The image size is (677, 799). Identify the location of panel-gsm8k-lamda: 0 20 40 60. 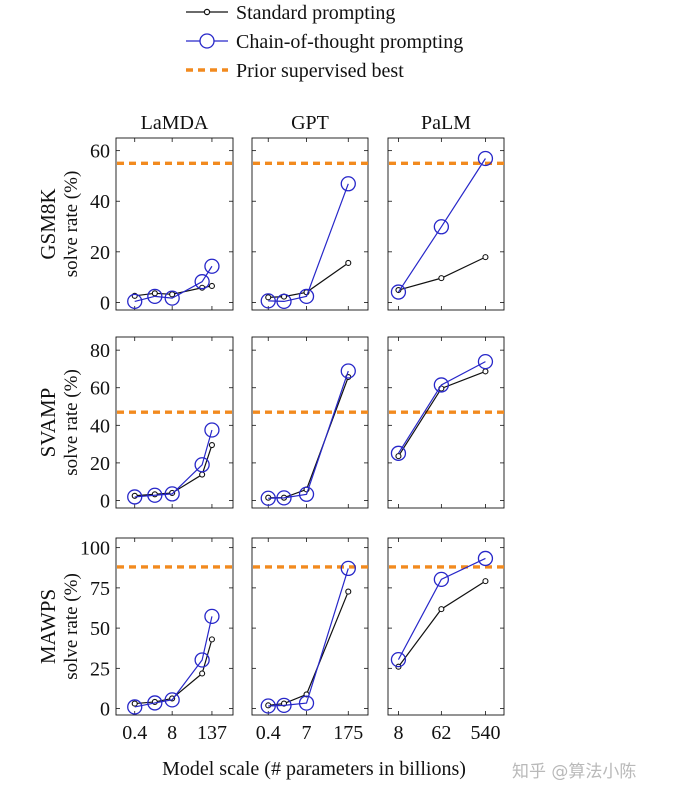
(163, 225).